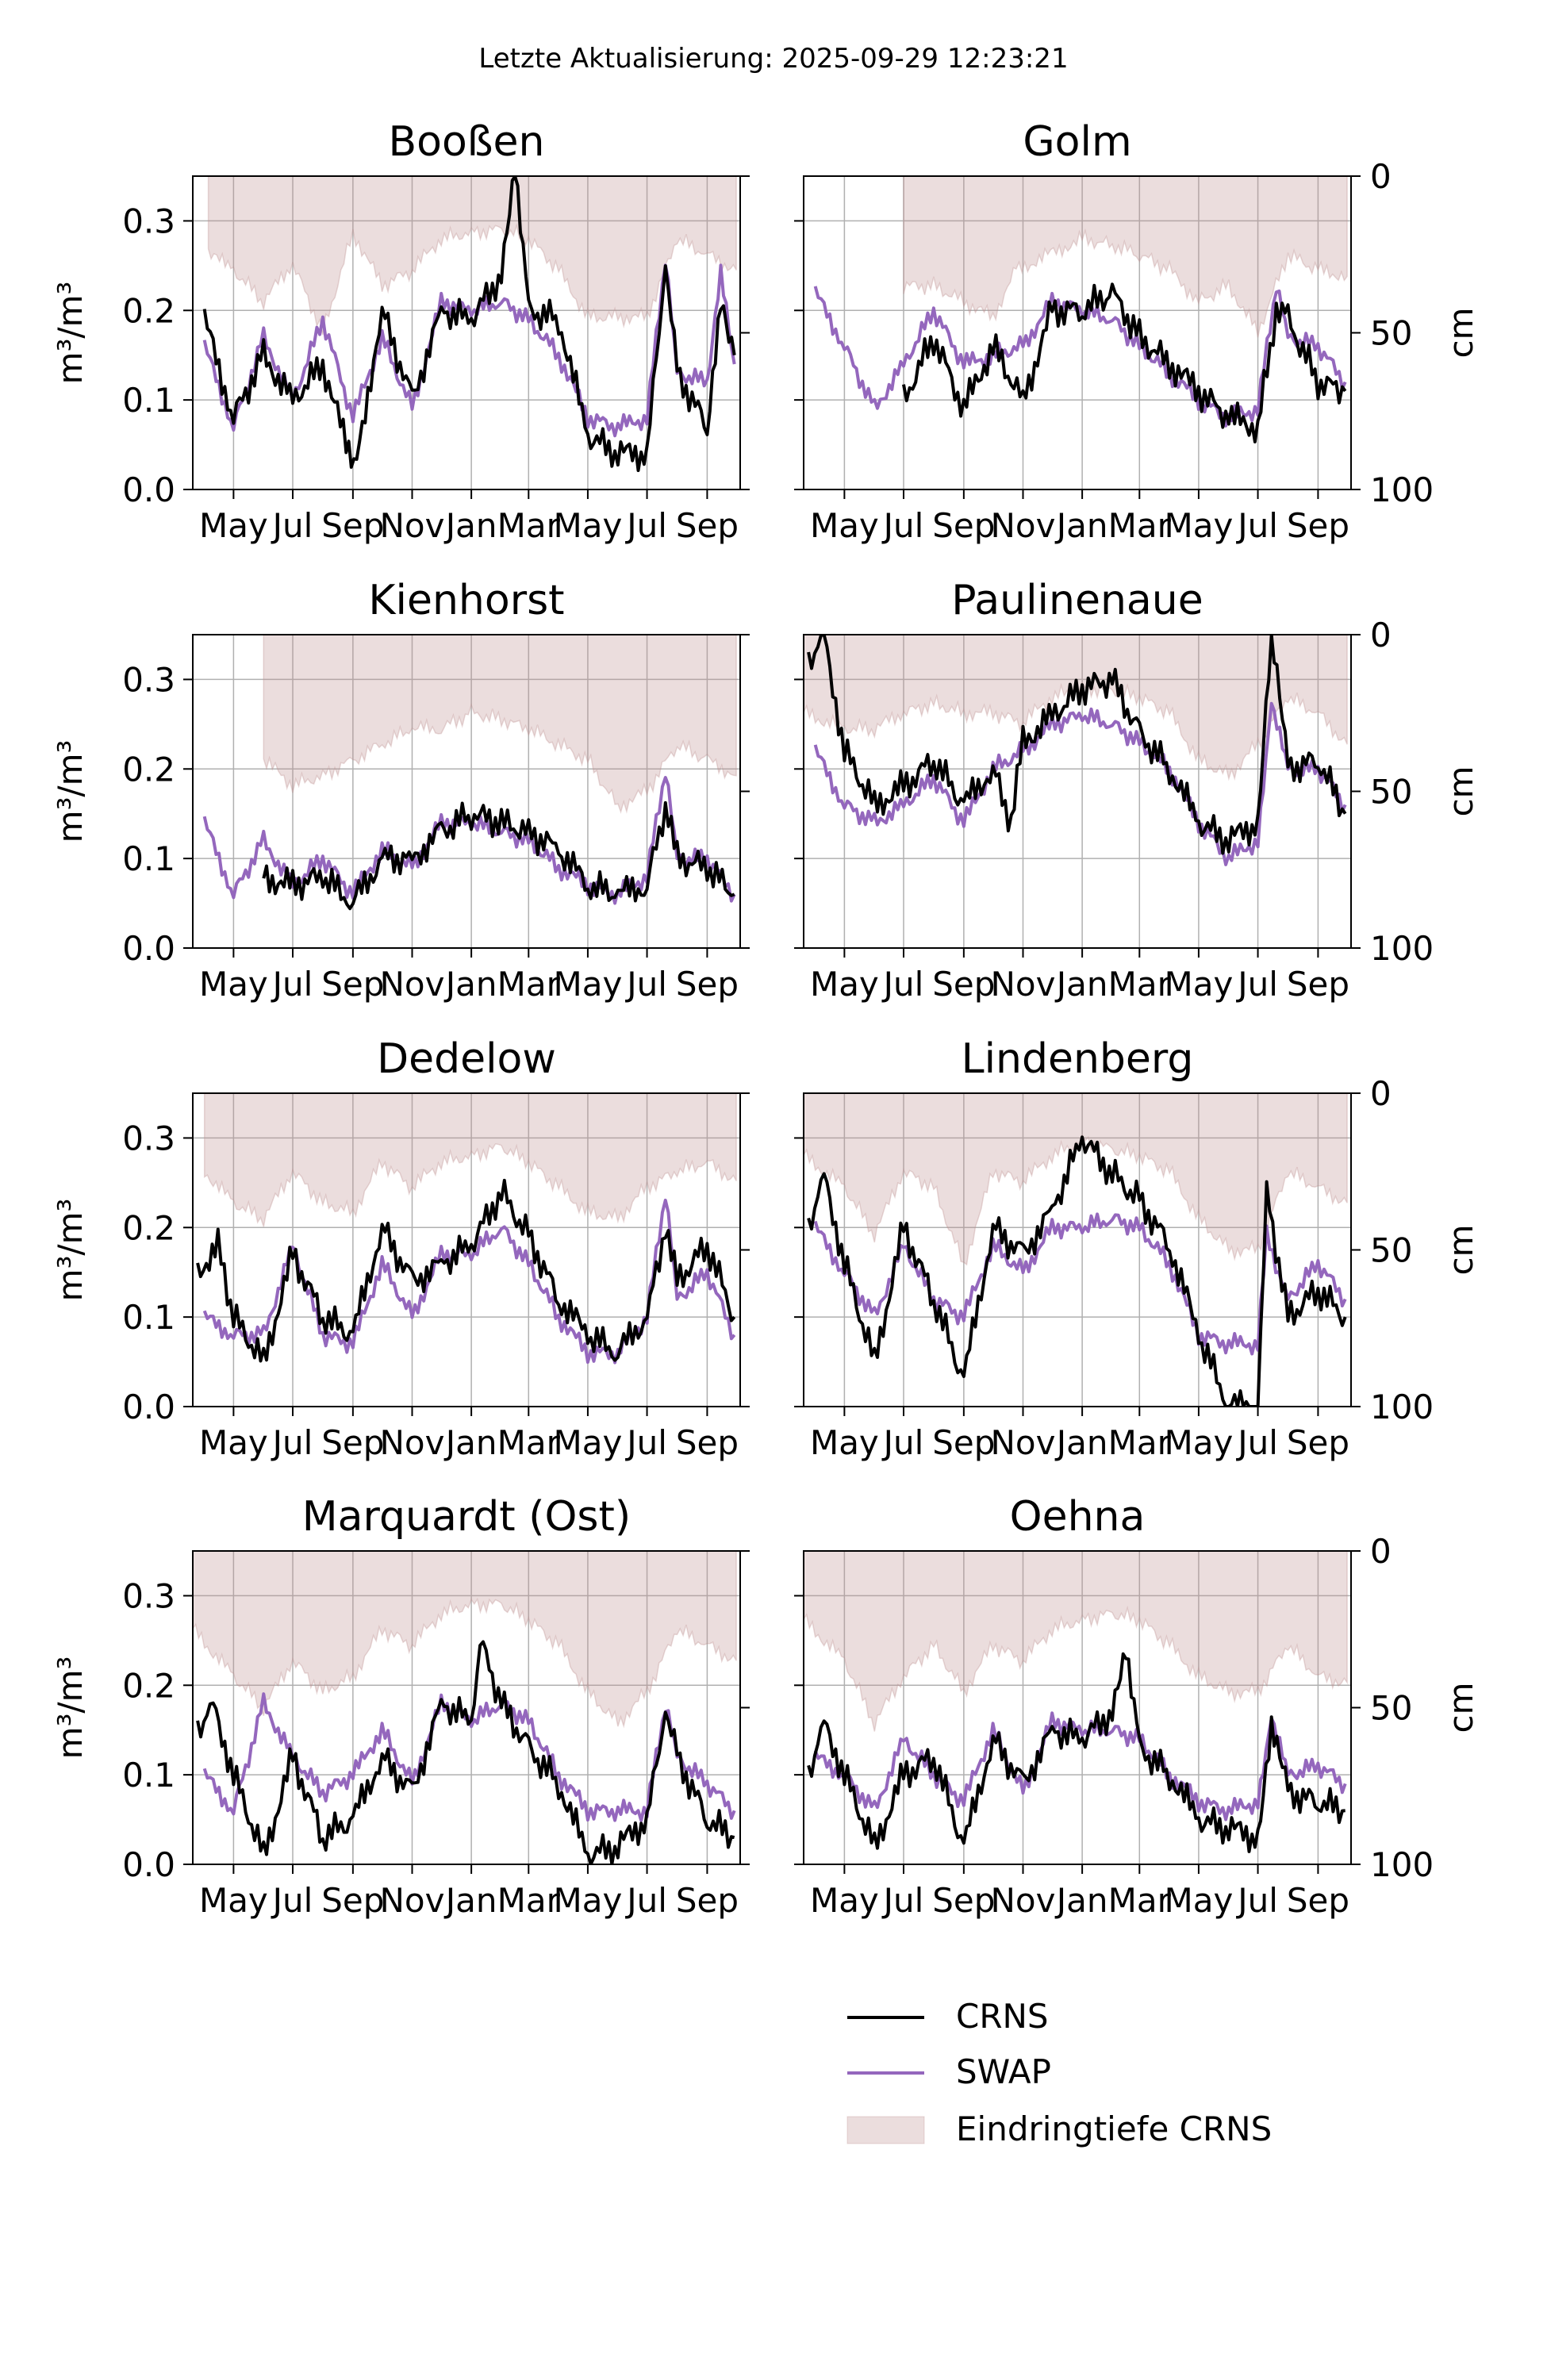 Image resolution: width=1547 pixels, height=2380 pixels. I want to click on y-tick-label: 0.1, so click(148, 400).